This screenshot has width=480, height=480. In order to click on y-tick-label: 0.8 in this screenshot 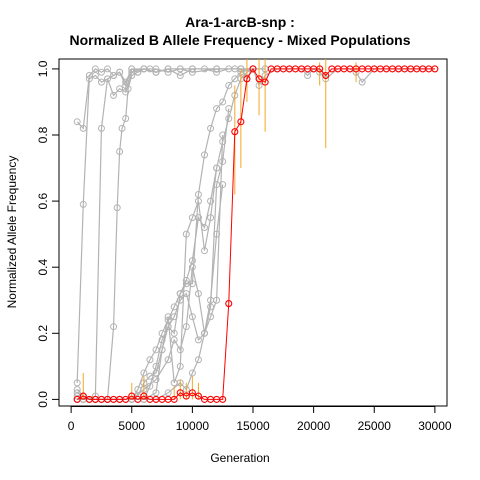, I will do `click(43, 134)`.